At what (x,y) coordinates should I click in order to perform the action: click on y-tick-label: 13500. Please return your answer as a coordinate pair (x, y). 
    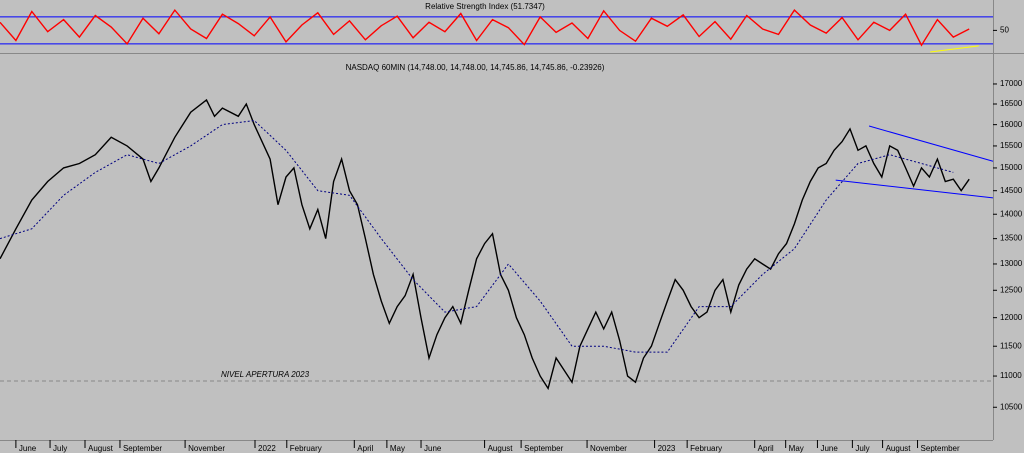
    Looking at the image, I should click on (1011, 238).